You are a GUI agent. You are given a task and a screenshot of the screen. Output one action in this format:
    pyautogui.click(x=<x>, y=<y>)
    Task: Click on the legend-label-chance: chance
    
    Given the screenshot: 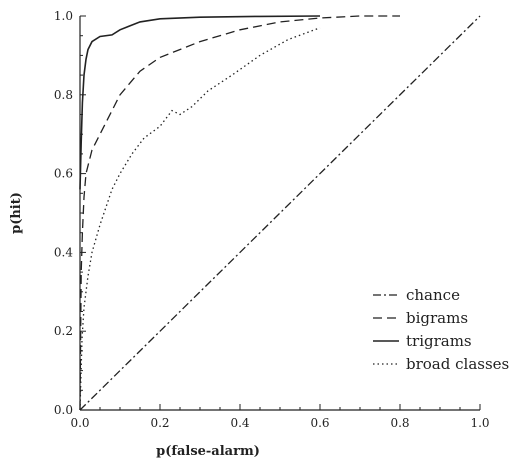 What is the action you would take?
    pyautogui.click(x=433, y=295)
    